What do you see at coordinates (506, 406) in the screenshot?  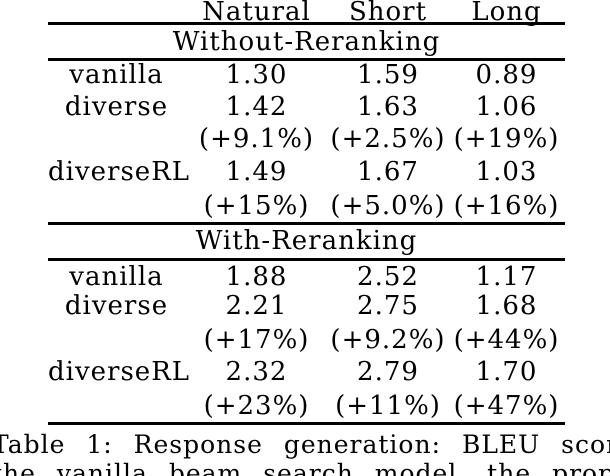 I see `cell-gain: (+47%)` at bounding box center [506, 406].